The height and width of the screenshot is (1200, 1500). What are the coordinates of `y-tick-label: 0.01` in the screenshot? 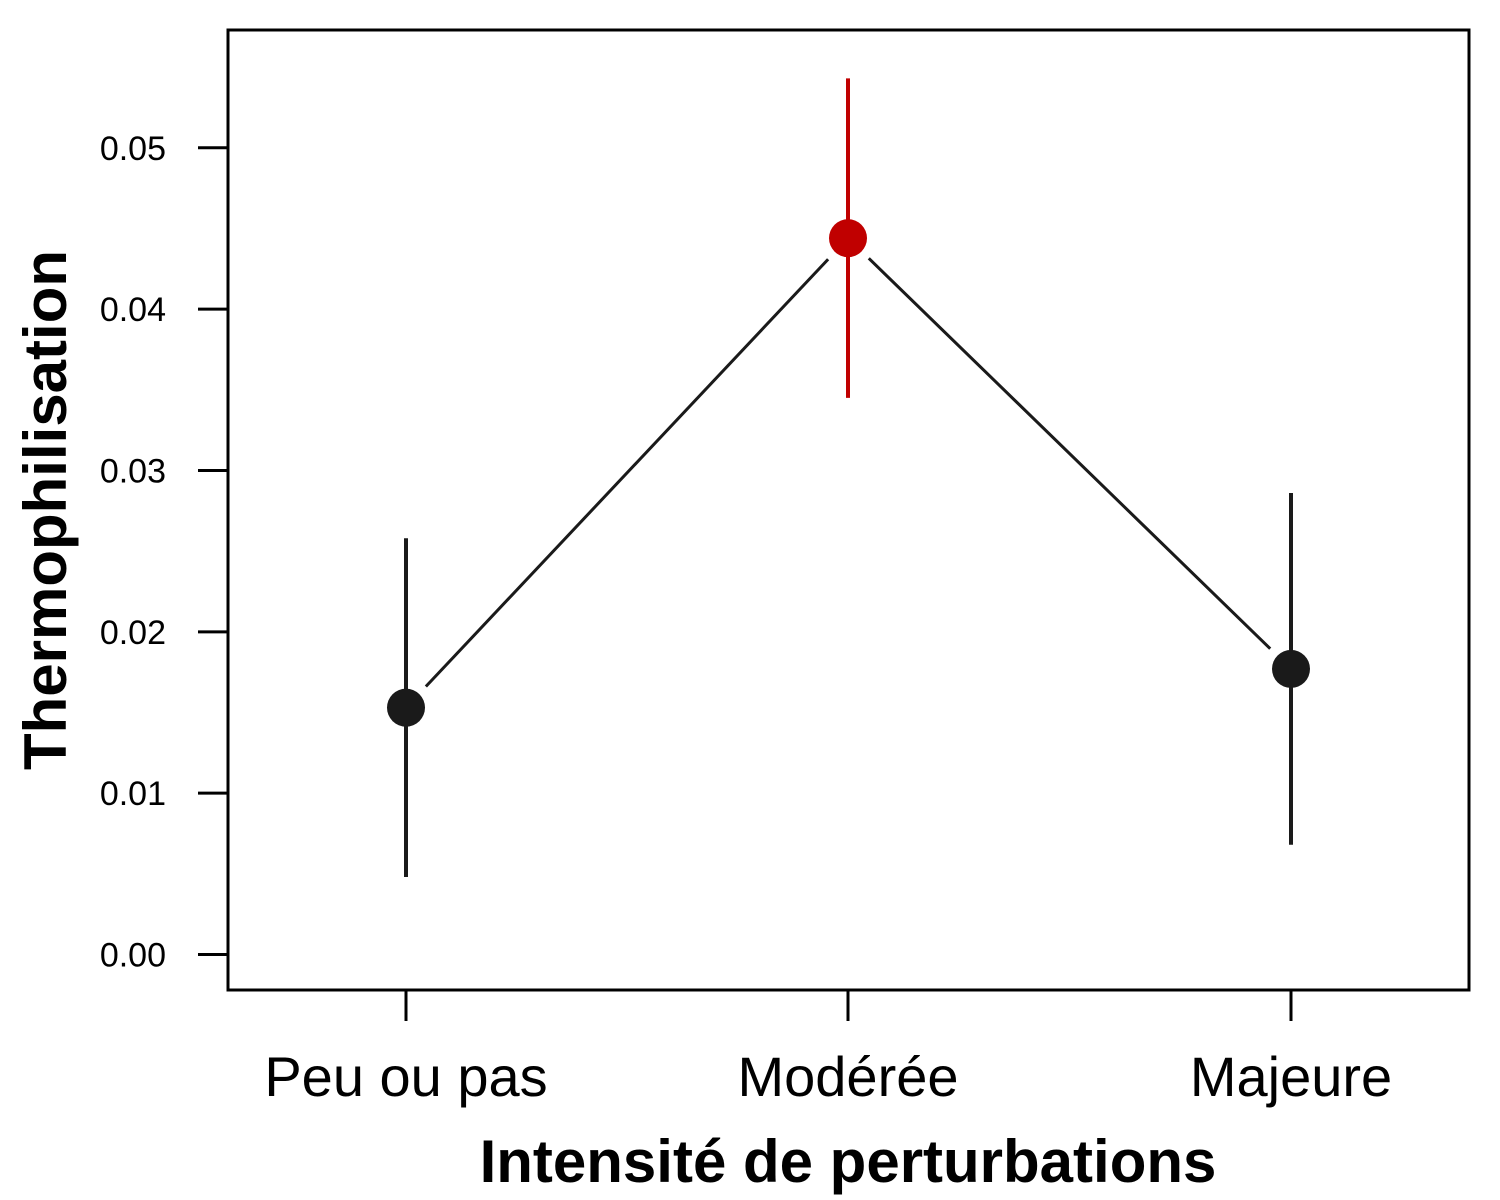 It's located at (133, 794).